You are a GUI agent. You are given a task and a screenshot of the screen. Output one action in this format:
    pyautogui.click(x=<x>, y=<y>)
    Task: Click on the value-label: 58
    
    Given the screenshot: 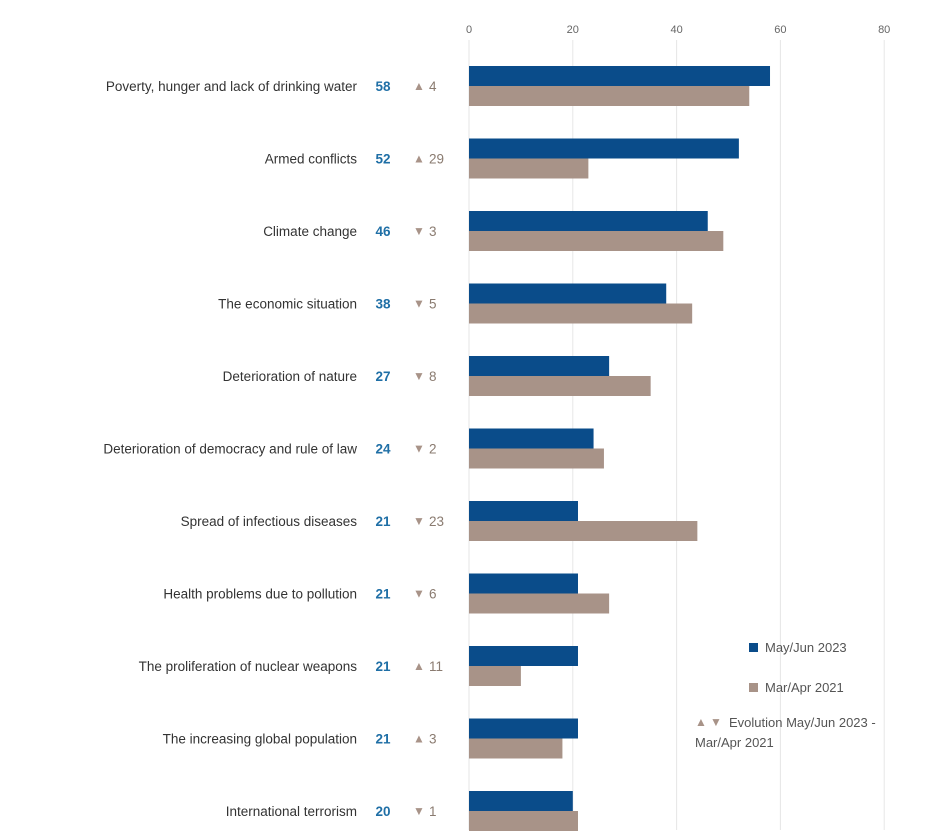 What is the action you would take?
    pyautogui.click(x=383, y=86)
    